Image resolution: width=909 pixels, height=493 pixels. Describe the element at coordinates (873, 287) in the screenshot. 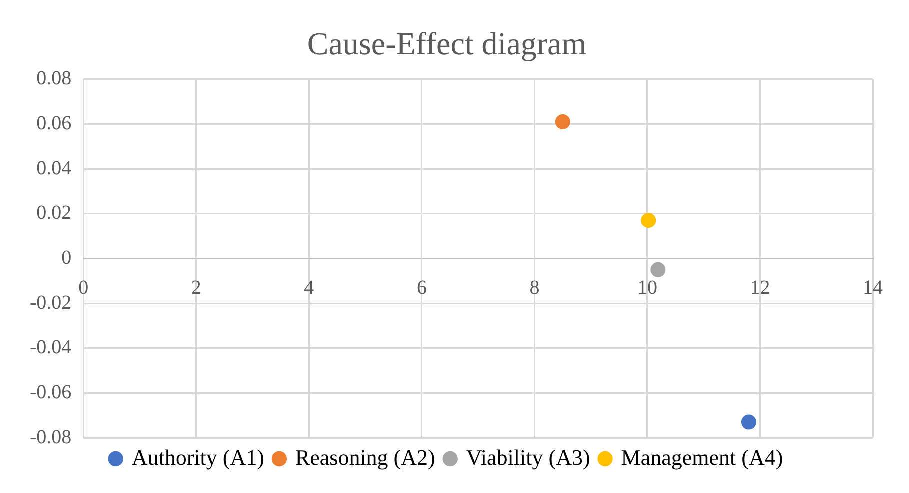

I see `x-tick-label: 14` at that location.